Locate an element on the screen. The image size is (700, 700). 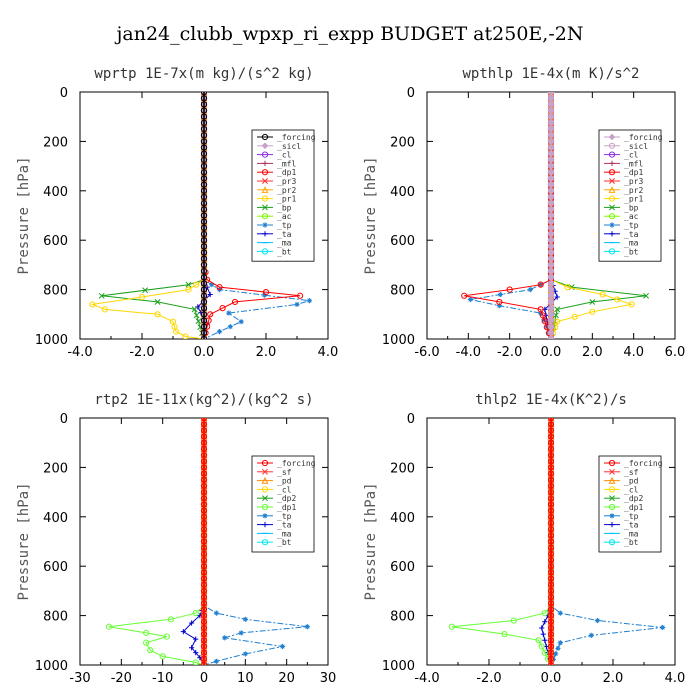
x-tick-label: 4.0 is located at coordinates (675, 678).